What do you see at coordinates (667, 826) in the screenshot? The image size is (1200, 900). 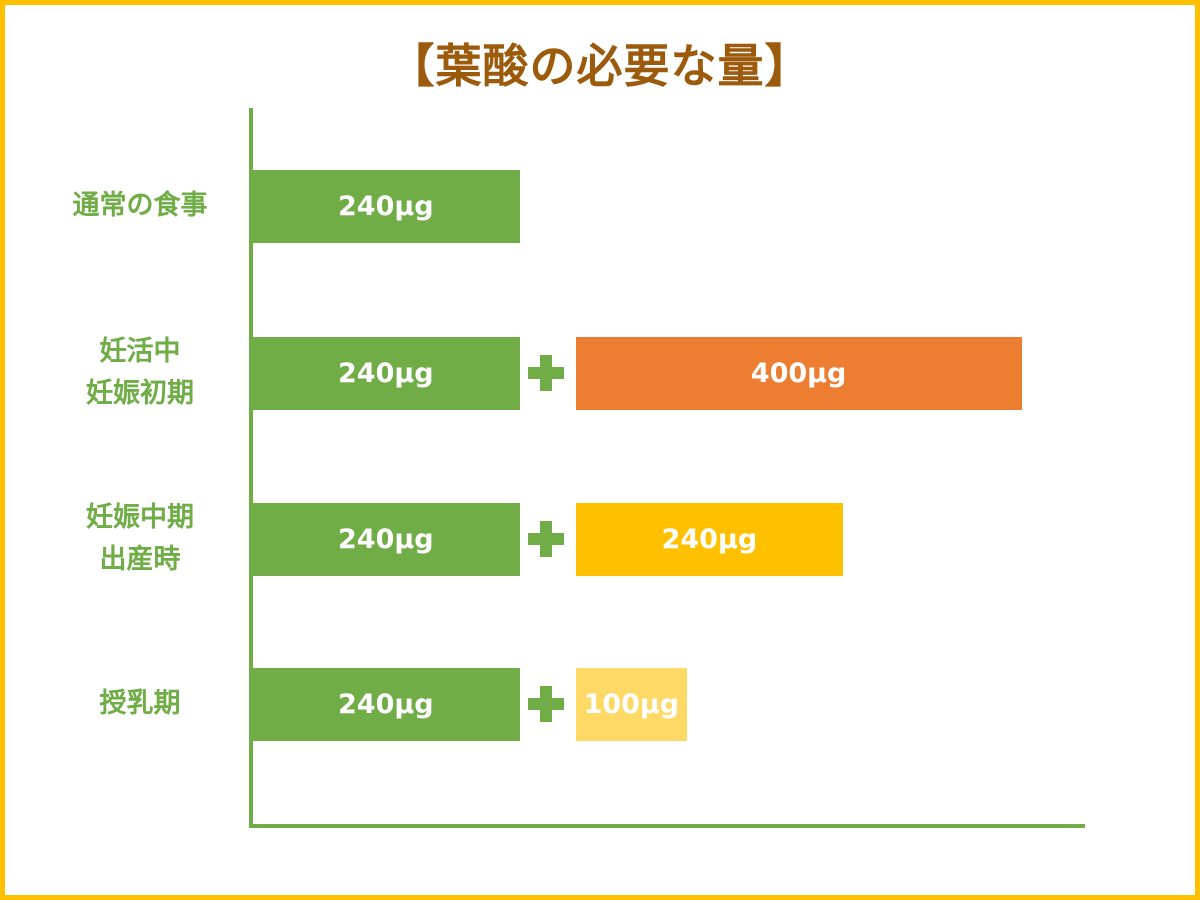 I see `x-axis` at bounding box center [667, 826].